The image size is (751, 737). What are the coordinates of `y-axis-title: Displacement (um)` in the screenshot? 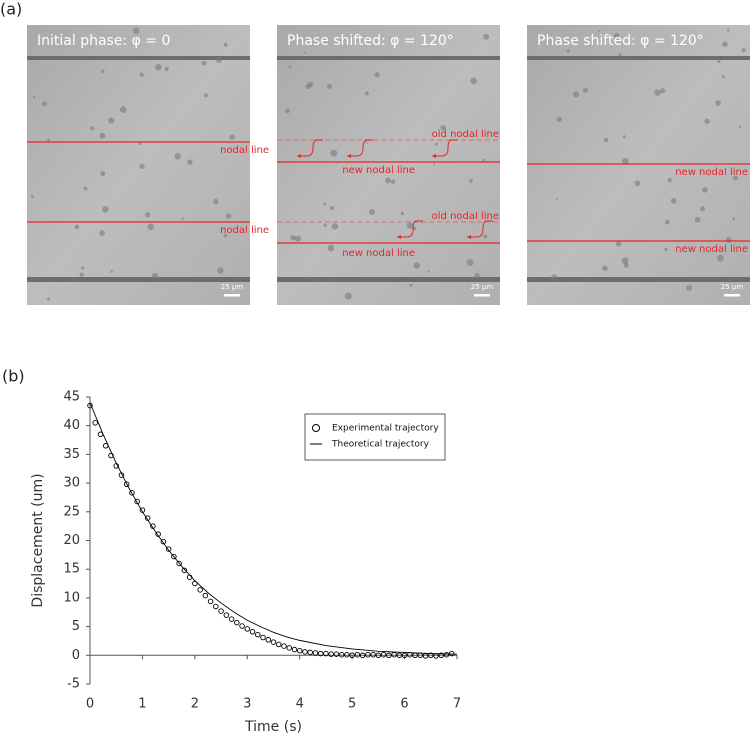 It's located at (38, 540).